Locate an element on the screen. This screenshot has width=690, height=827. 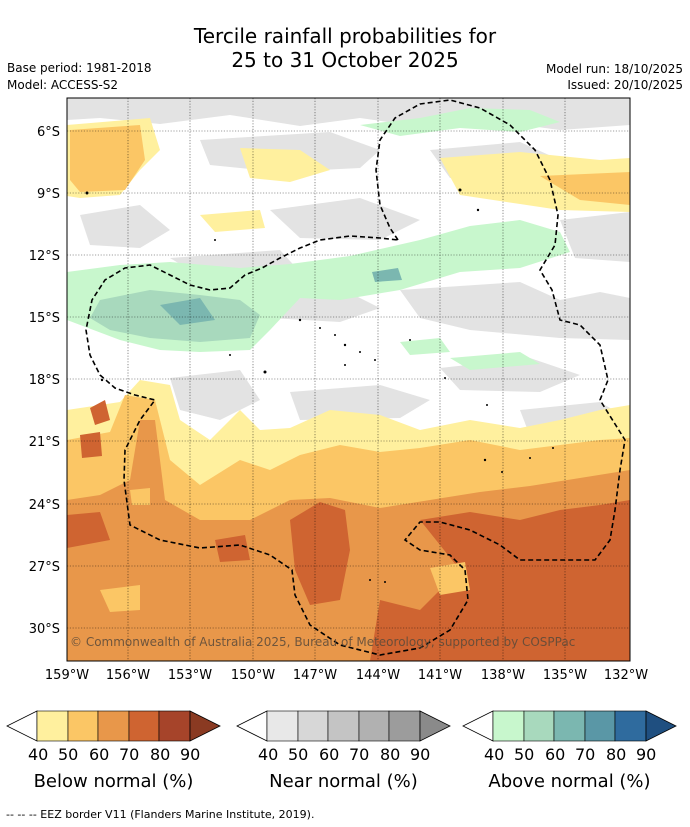
colorbar-near-min-arrow is located at coordinates (252, 726).